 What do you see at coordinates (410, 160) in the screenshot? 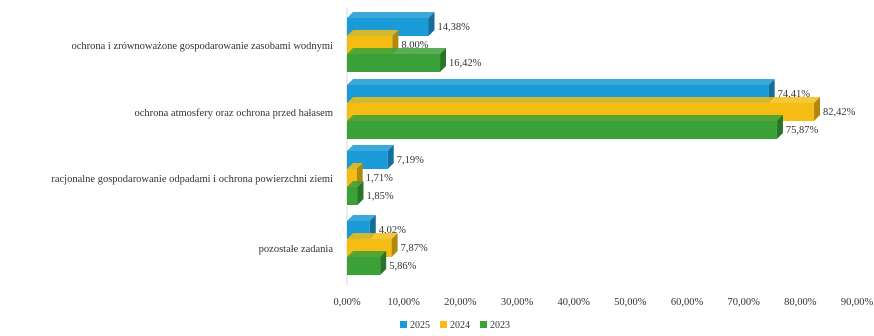
I see `data-label-2025-2: 7,19%` at bounding box center [410, 160].